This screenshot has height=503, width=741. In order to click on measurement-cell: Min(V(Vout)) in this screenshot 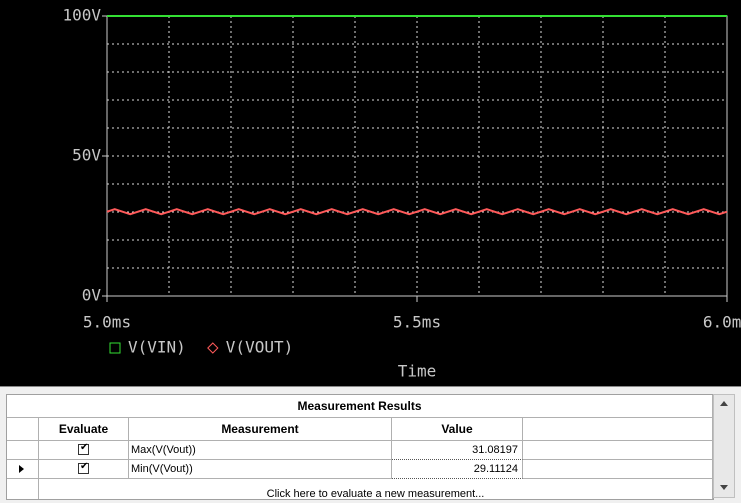, I will do `click(260, 469)`.